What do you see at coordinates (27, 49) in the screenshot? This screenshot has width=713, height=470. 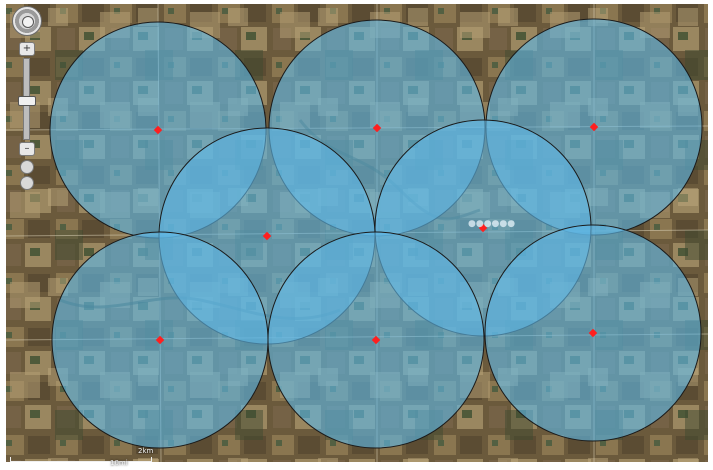 I see `plus-icon: +` at bounding box center [27, 49].